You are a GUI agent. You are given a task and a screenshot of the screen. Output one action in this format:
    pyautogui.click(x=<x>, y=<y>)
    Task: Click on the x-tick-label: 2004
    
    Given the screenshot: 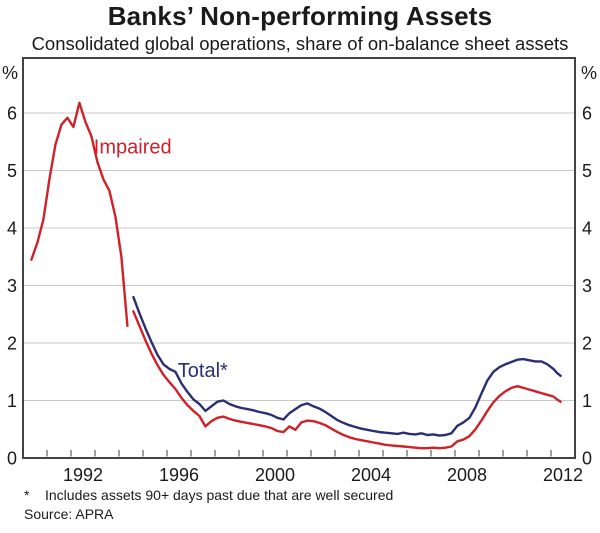 What is the action you would take?
    pyautogui.click(x=371, y=475)
    